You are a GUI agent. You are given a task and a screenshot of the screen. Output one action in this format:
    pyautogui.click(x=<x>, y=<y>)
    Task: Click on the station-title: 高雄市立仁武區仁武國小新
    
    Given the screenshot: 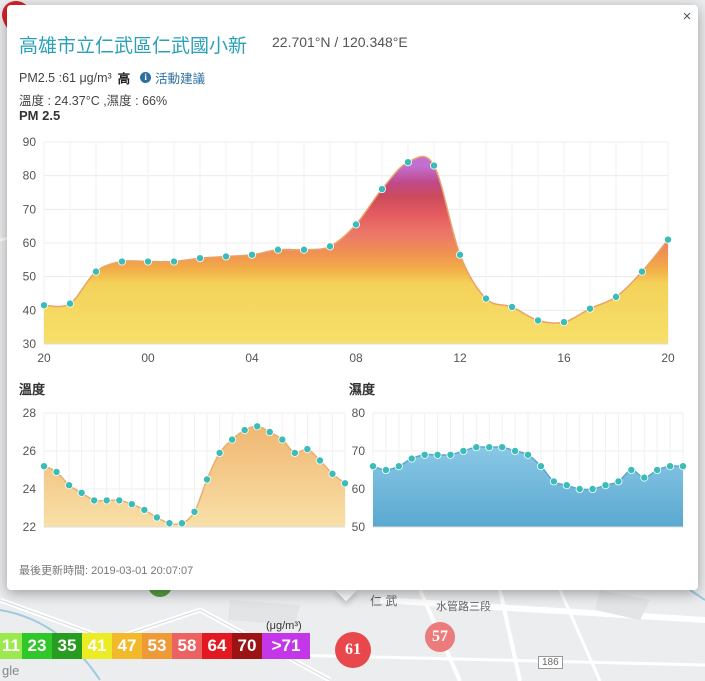 What is the action you would take?
    pyautogui.click(x=133, y=46)
    